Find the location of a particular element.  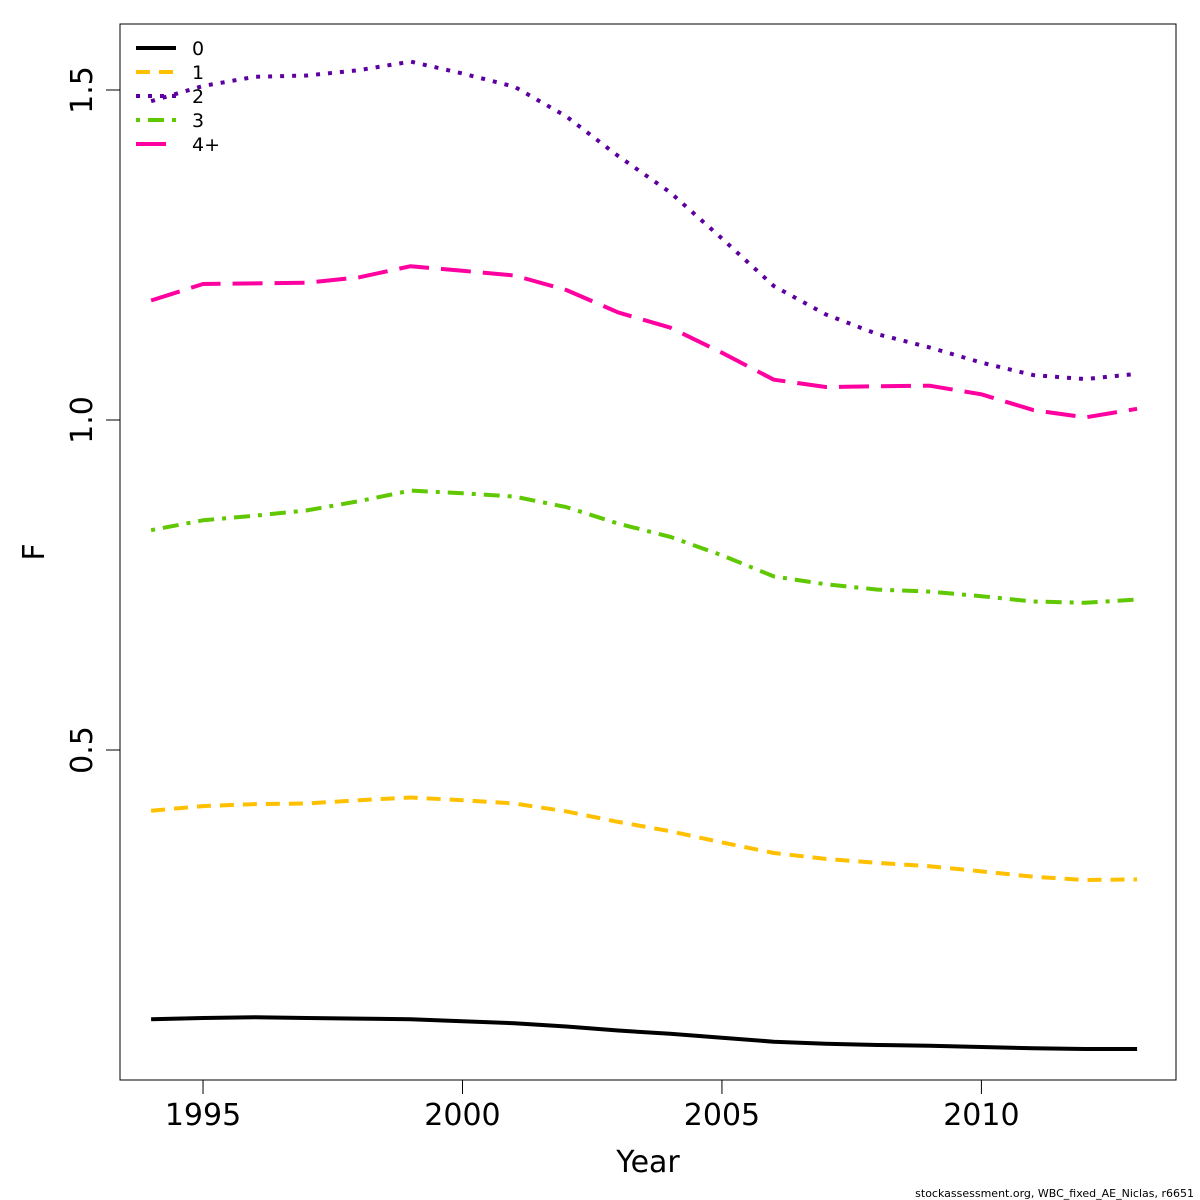

x-axis: 1995 2000 2005 2010 is located at coordinates (592, 1106).